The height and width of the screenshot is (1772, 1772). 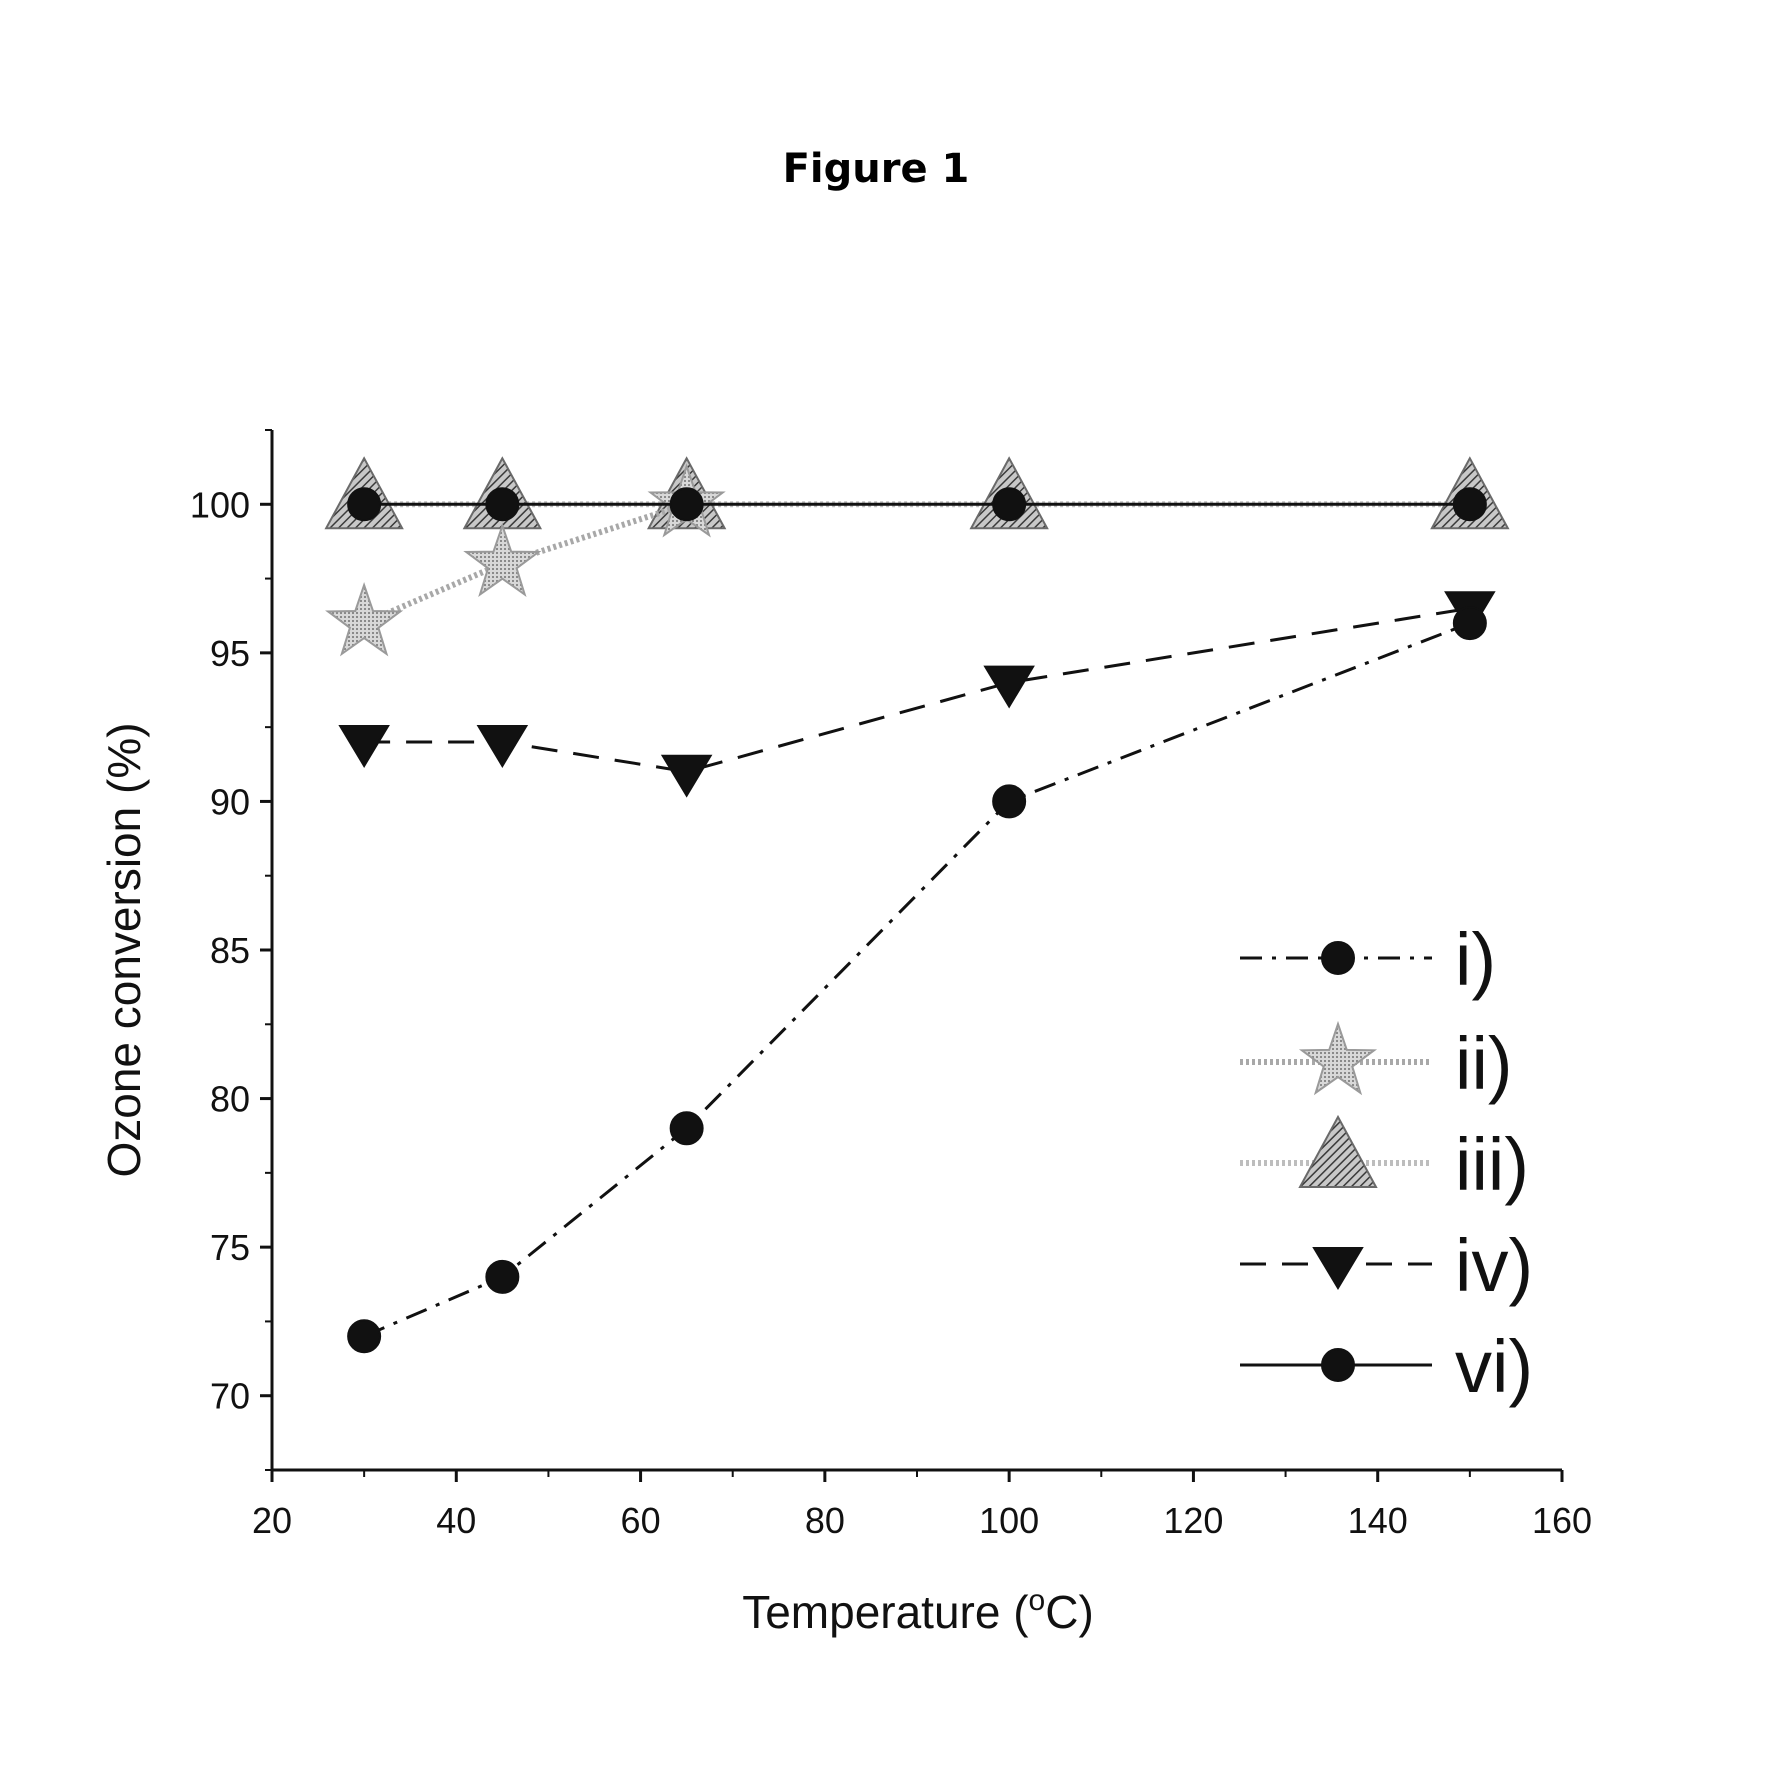 I want to click on y-tick-label: 90, so click(x=230, y=801).